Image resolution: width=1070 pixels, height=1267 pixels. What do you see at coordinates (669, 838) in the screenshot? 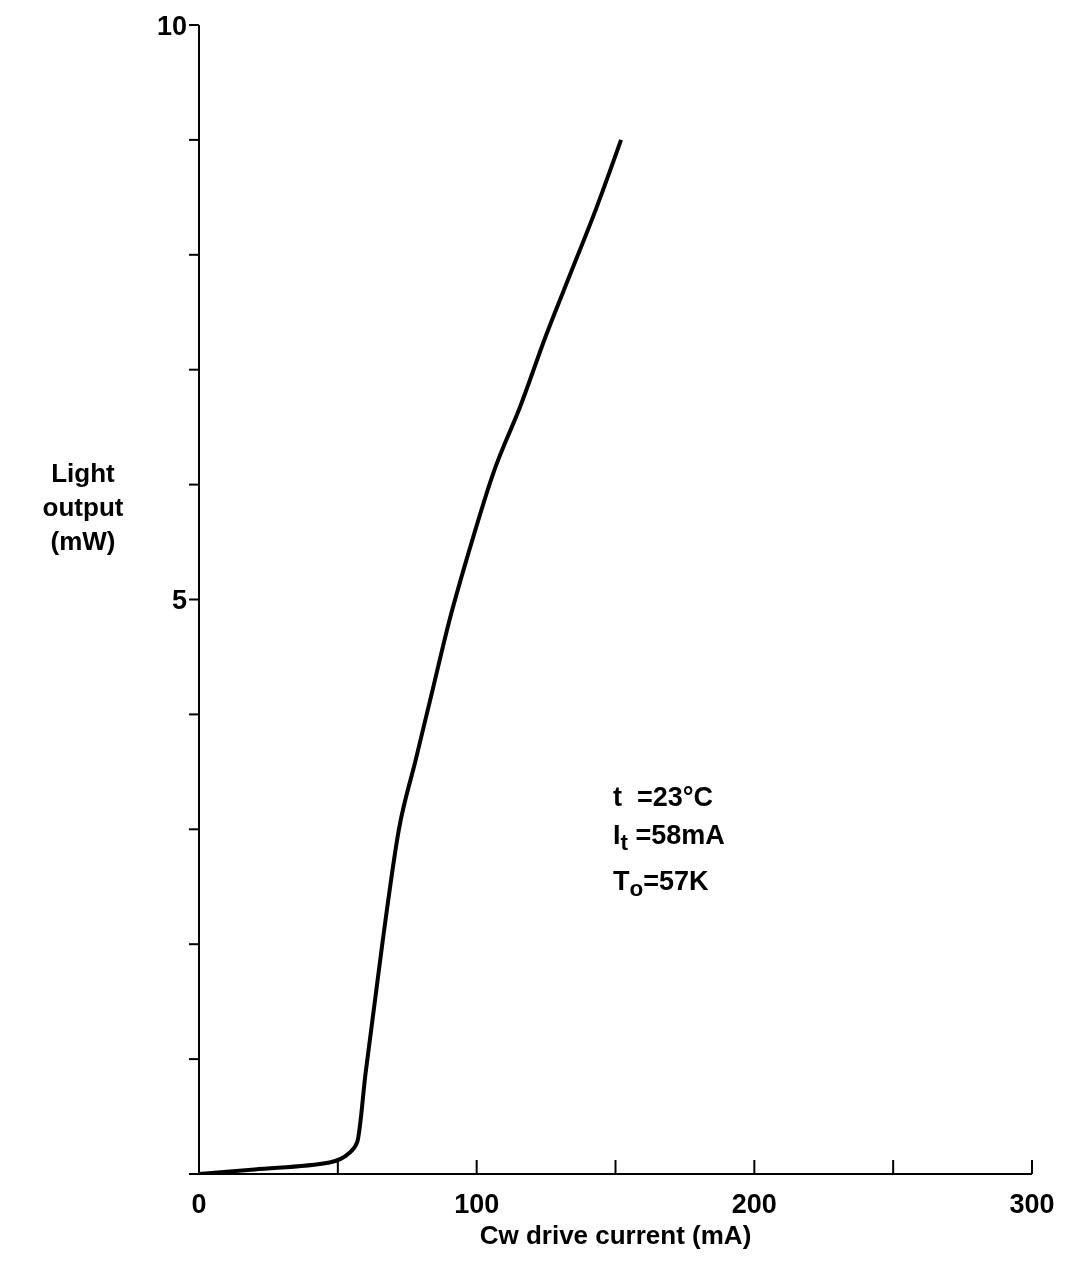
I see `annotation: I$_{t}$ =58mA` at bounding box center [669, 838].